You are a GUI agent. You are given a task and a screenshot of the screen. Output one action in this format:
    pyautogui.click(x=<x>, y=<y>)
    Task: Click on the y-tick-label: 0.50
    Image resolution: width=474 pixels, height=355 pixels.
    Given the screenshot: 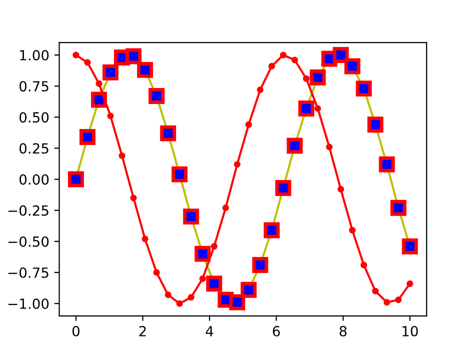 What is the action you would take?
    pyautogui.click(x=34, y=117)
    